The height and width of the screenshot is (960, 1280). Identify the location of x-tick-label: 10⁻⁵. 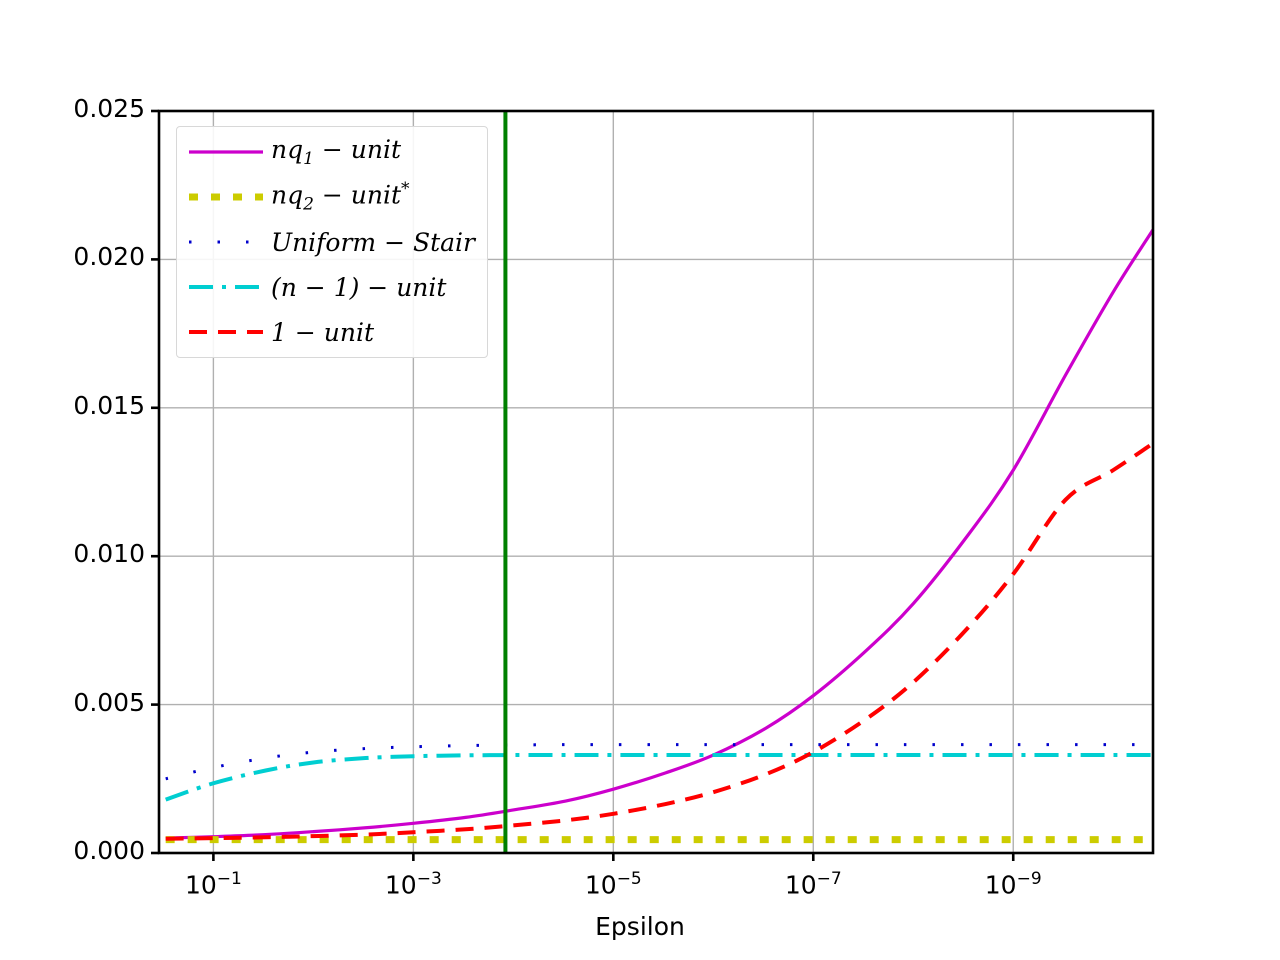
(613, 884).